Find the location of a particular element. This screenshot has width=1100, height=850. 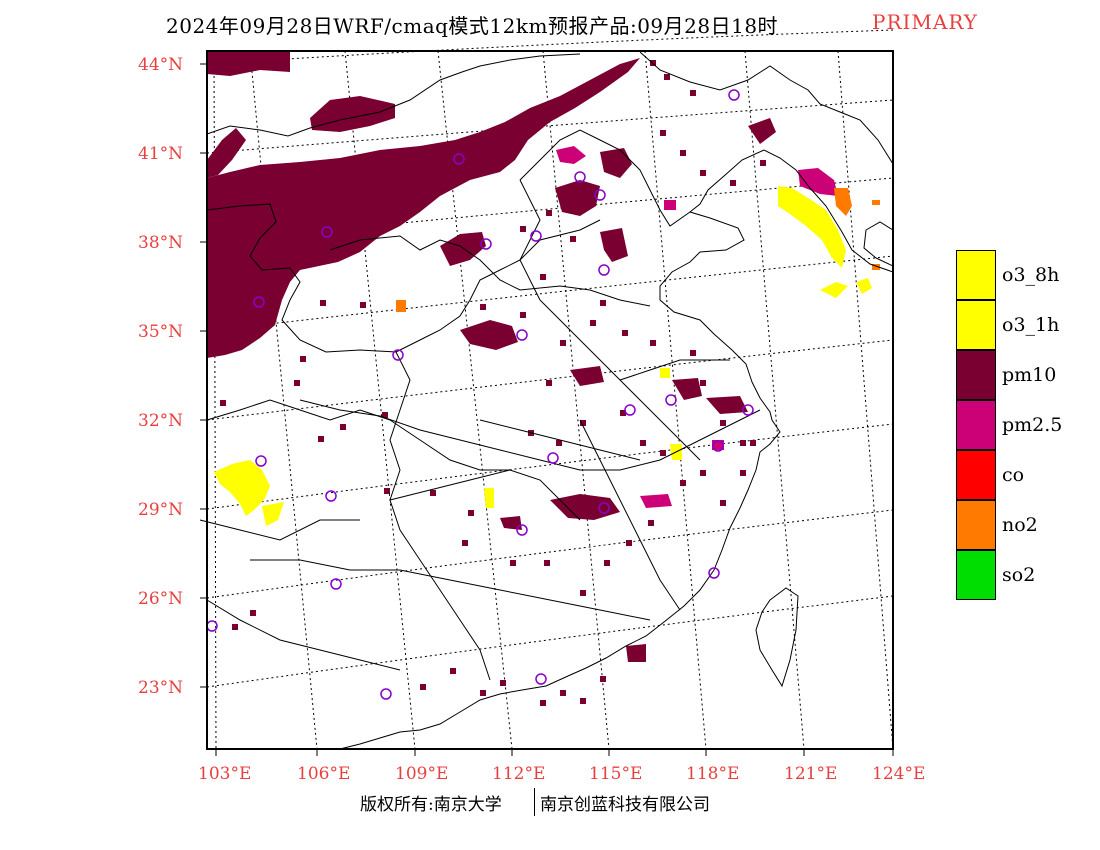

province-a is located at coordinates (301, 278).